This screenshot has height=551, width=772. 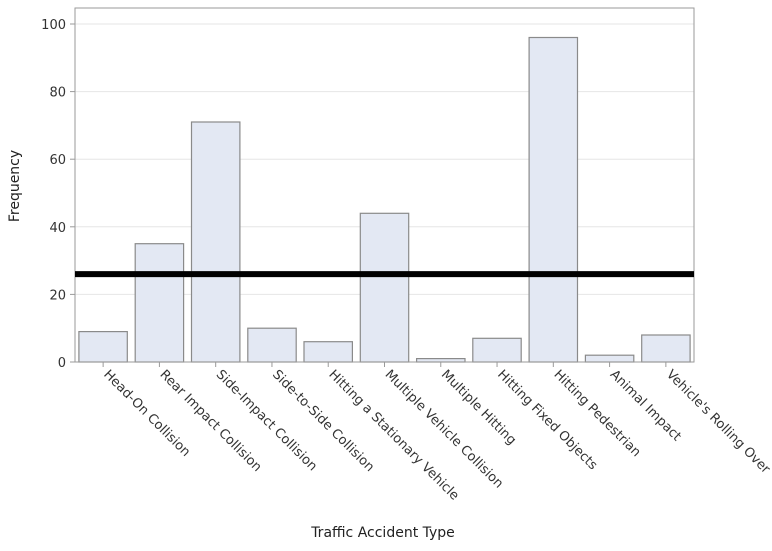 What do you see at coordinates (15, 186) in the screenshot?
I see `y-axis-title: Frequency` at bounding box center [15, 186].